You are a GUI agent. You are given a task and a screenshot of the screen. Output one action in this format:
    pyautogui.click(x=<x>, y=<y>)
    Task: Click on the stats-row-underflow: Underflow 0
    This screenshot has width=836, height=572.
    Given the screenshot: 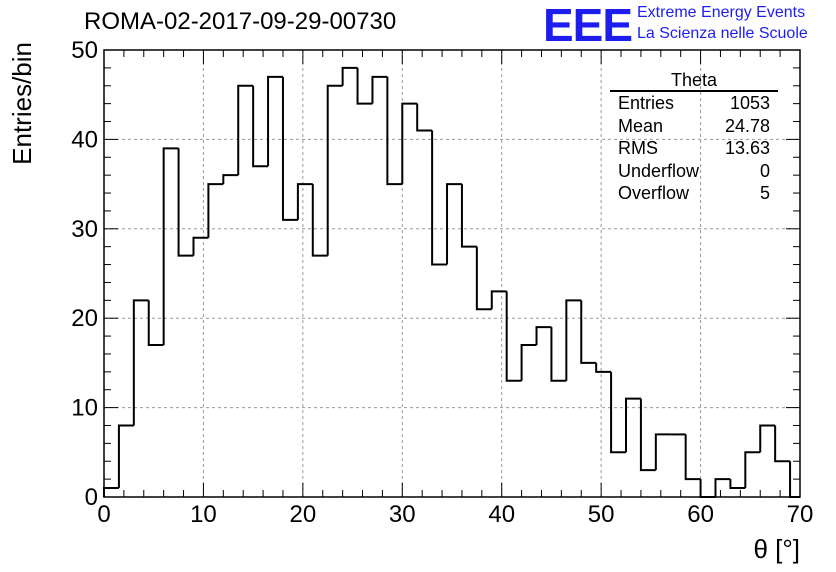 What is the action you would take?
    pyautogui.click(x=694, y=171)
    